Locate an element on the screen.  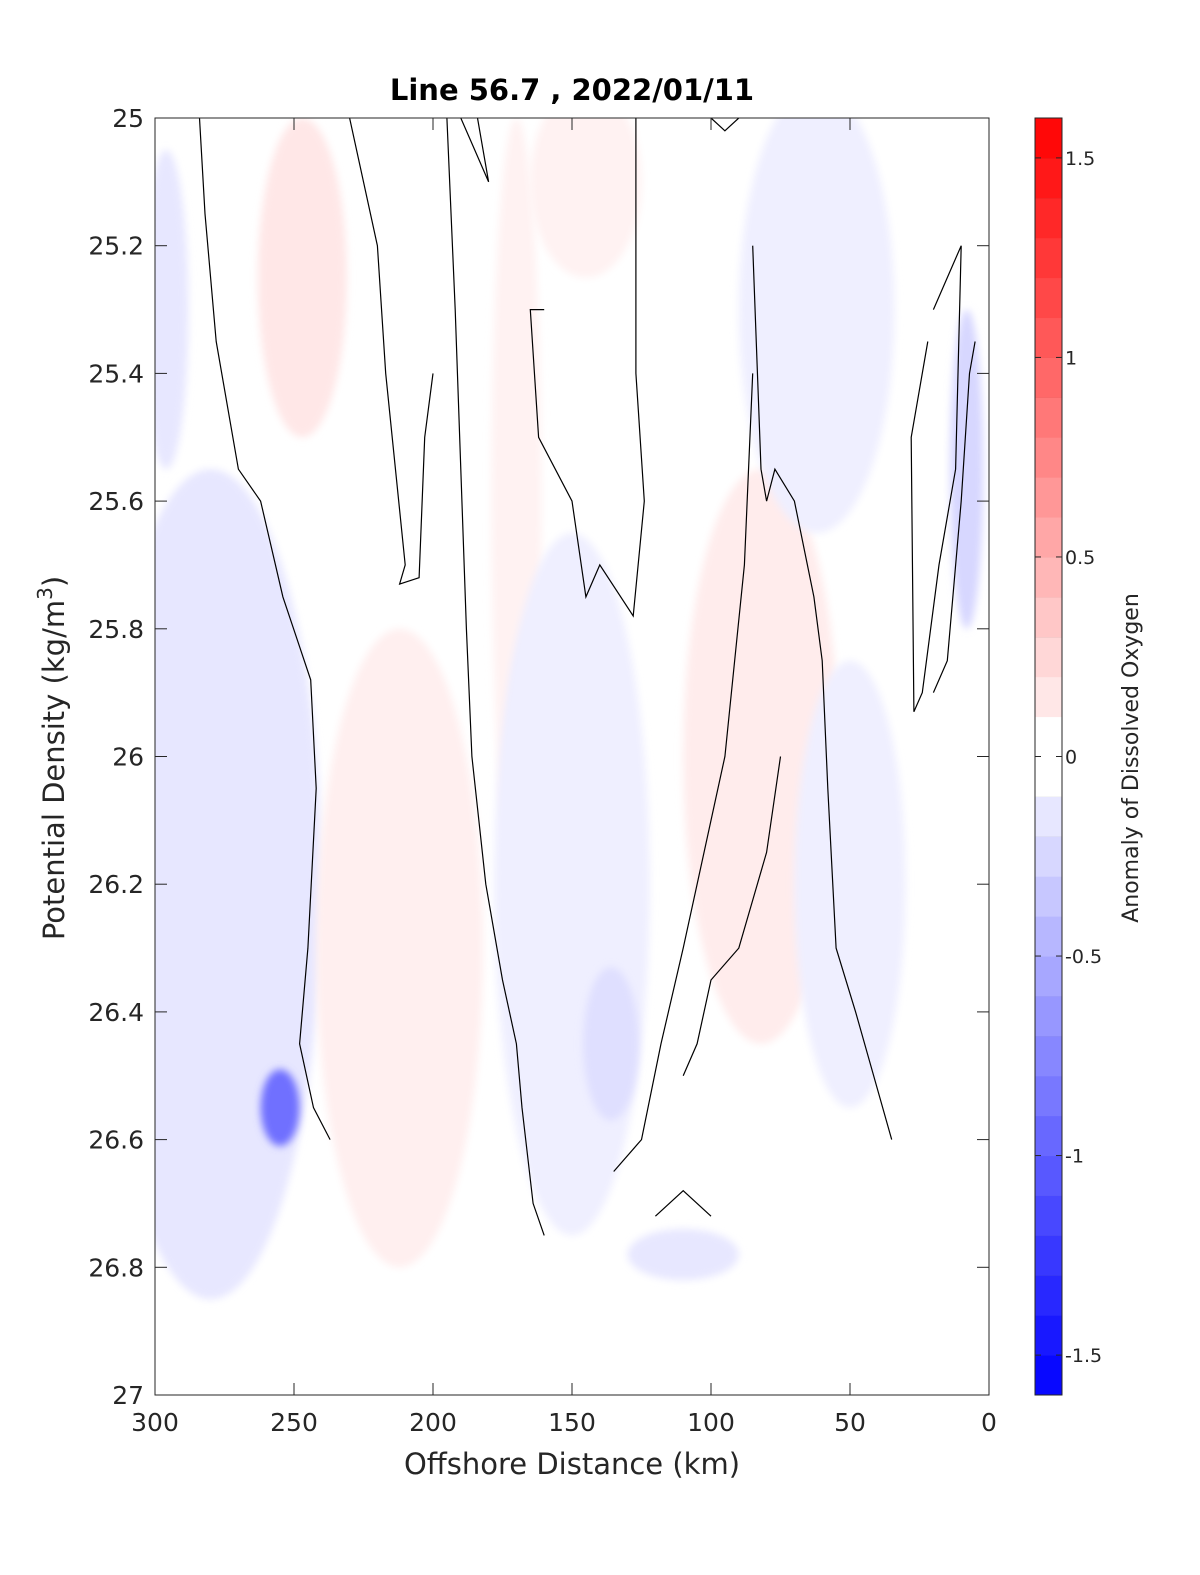
y-axis-title-sup: 3 is located at coordinates (45, 593).